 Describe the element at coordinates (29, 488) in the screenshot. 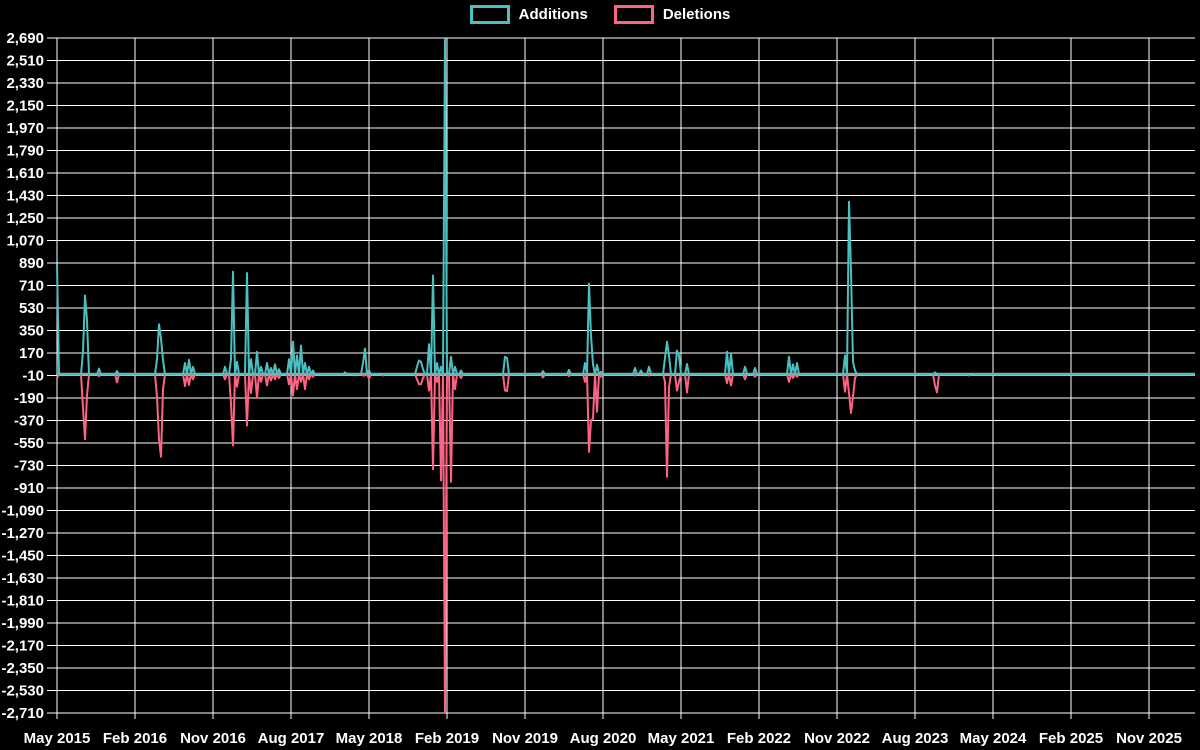

I see `y-tick-label: -910` at that location.